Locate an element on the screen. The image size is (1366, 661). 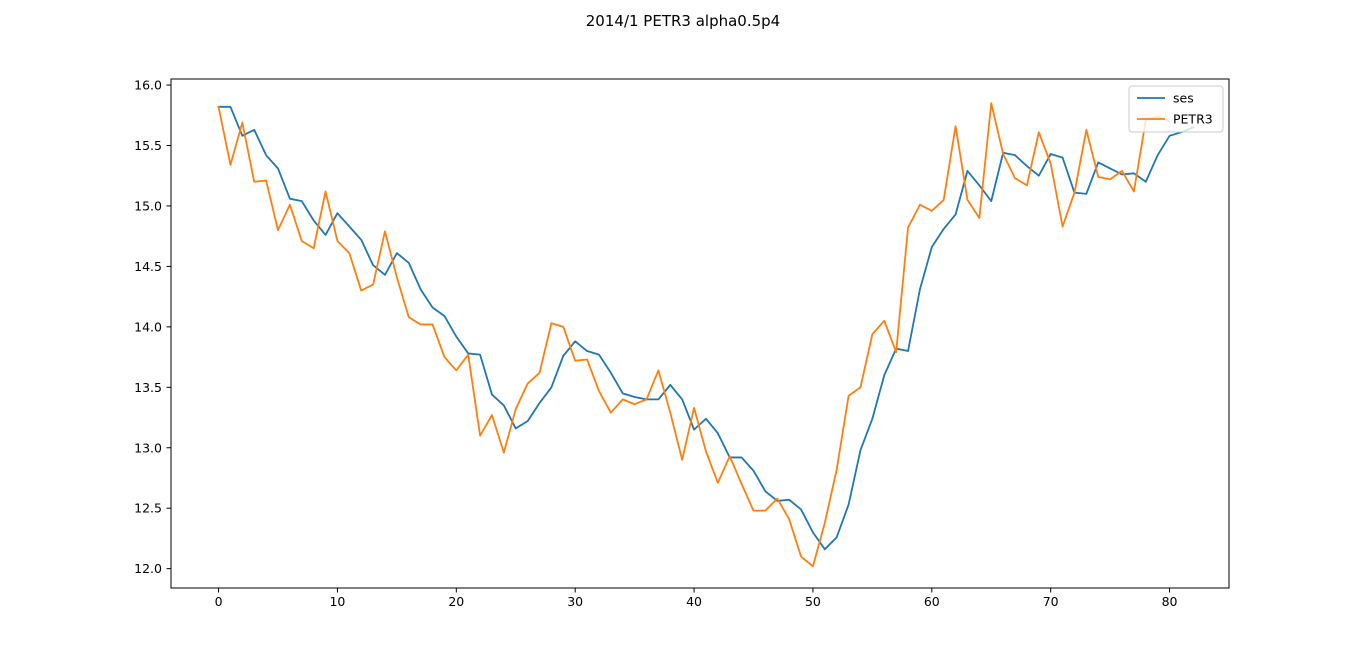
y-tick-label: 13.0 is located at coordinates (148, 447).